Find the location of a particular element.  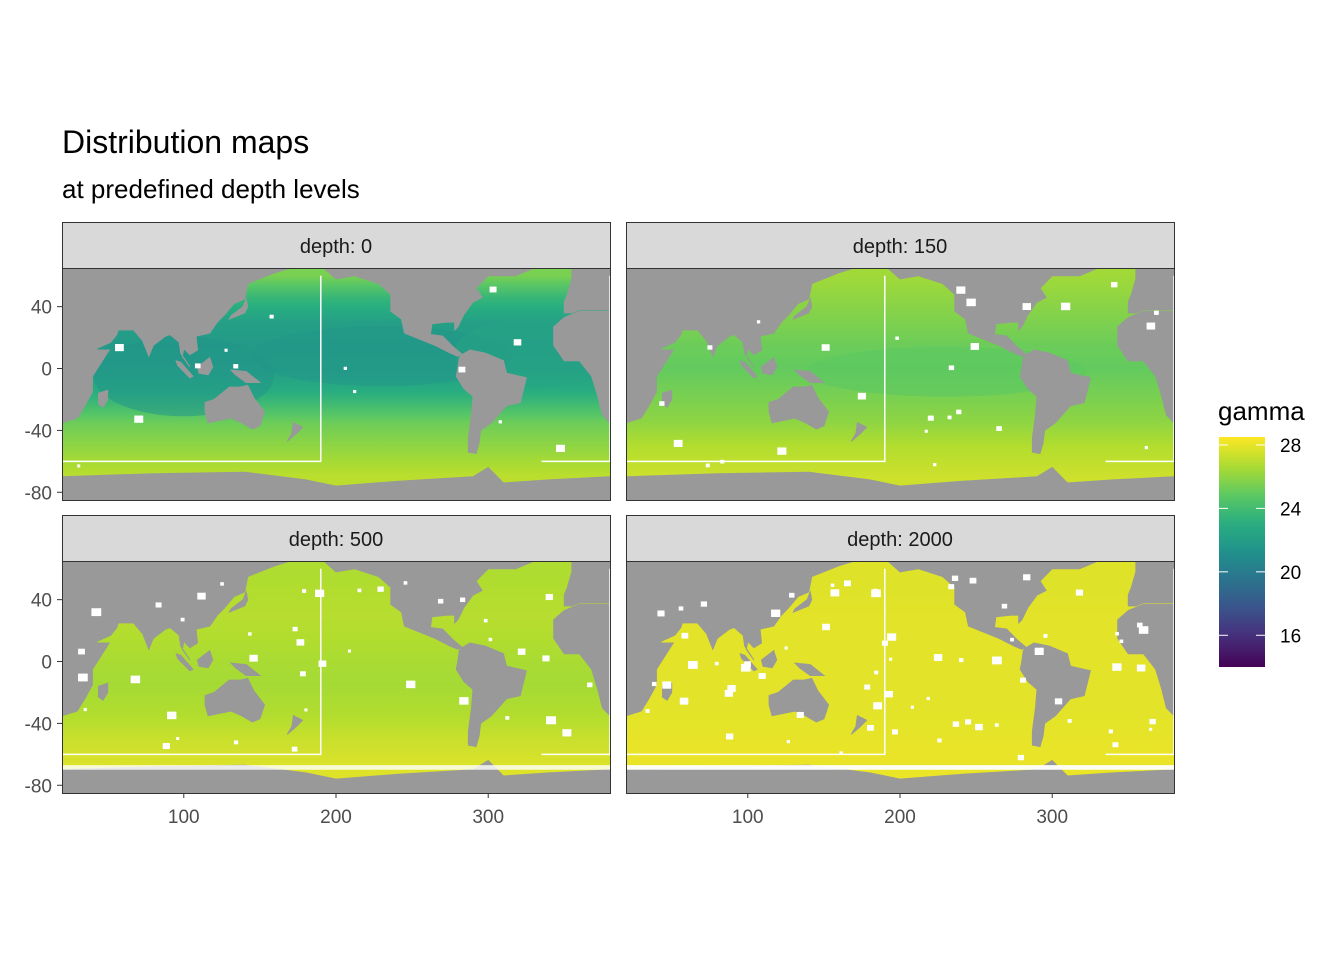

land-asia is located at coordinates (184, 318).